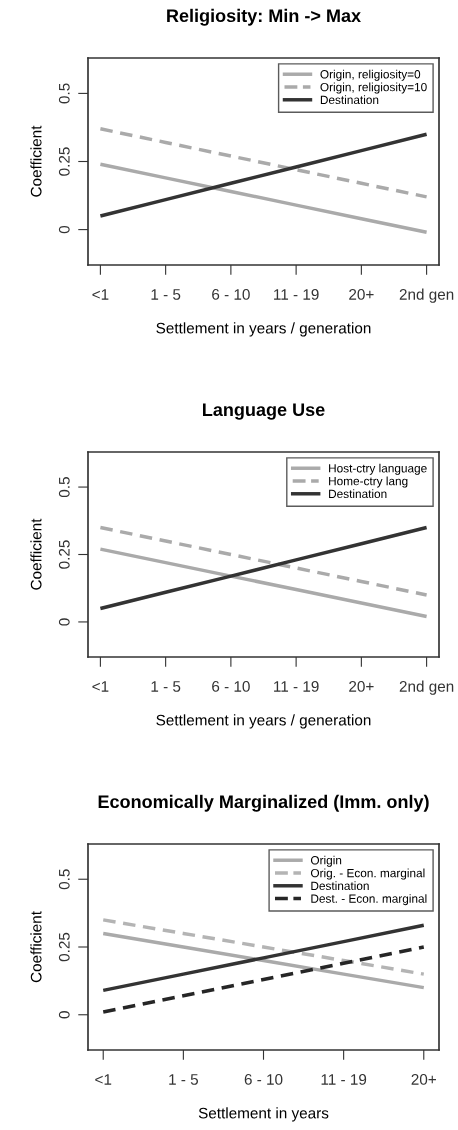 The width and height of the screenshot is (458, 1130). What do you see at coordinates (378, 469) in the screenshot?
I see `legend-label: Host-ctry language` at bounding box center [378, 469].